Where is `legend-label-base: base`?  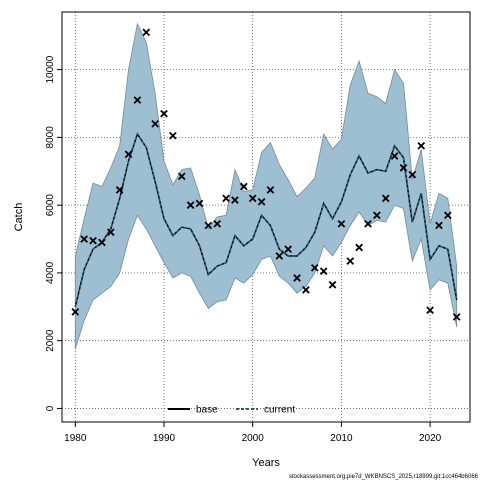
legend-label-base: base is located at coordinates (207, 410).